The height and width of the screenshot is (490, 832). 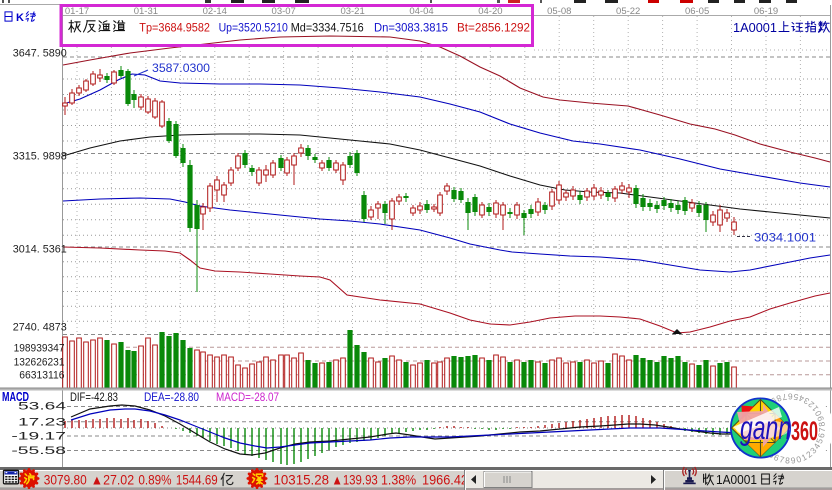 I want to click on svg-text: 53.64, so click(x=42, y=407).